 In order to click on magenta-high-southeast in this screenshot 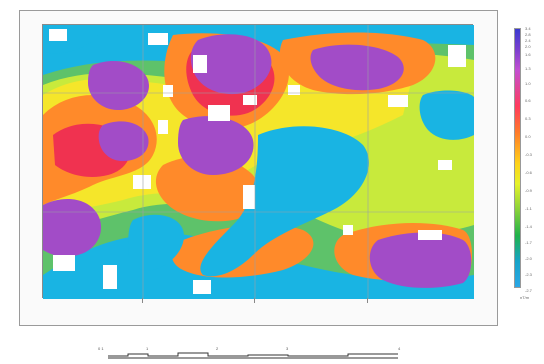, I will do `click(420, 260)`.